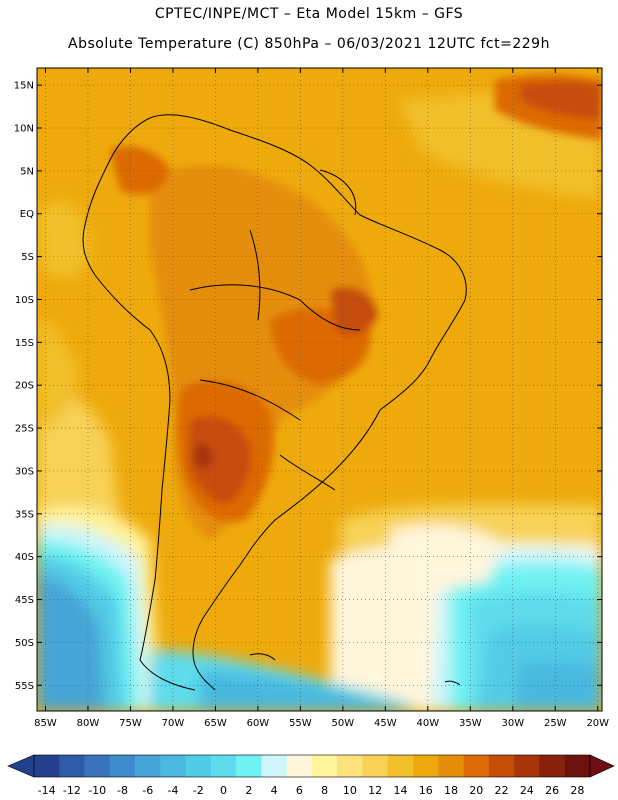  What do you see at coordinates (24, 557) in the screenshot?
I see `lat-label: 40S` at bounding box center [24, 557].